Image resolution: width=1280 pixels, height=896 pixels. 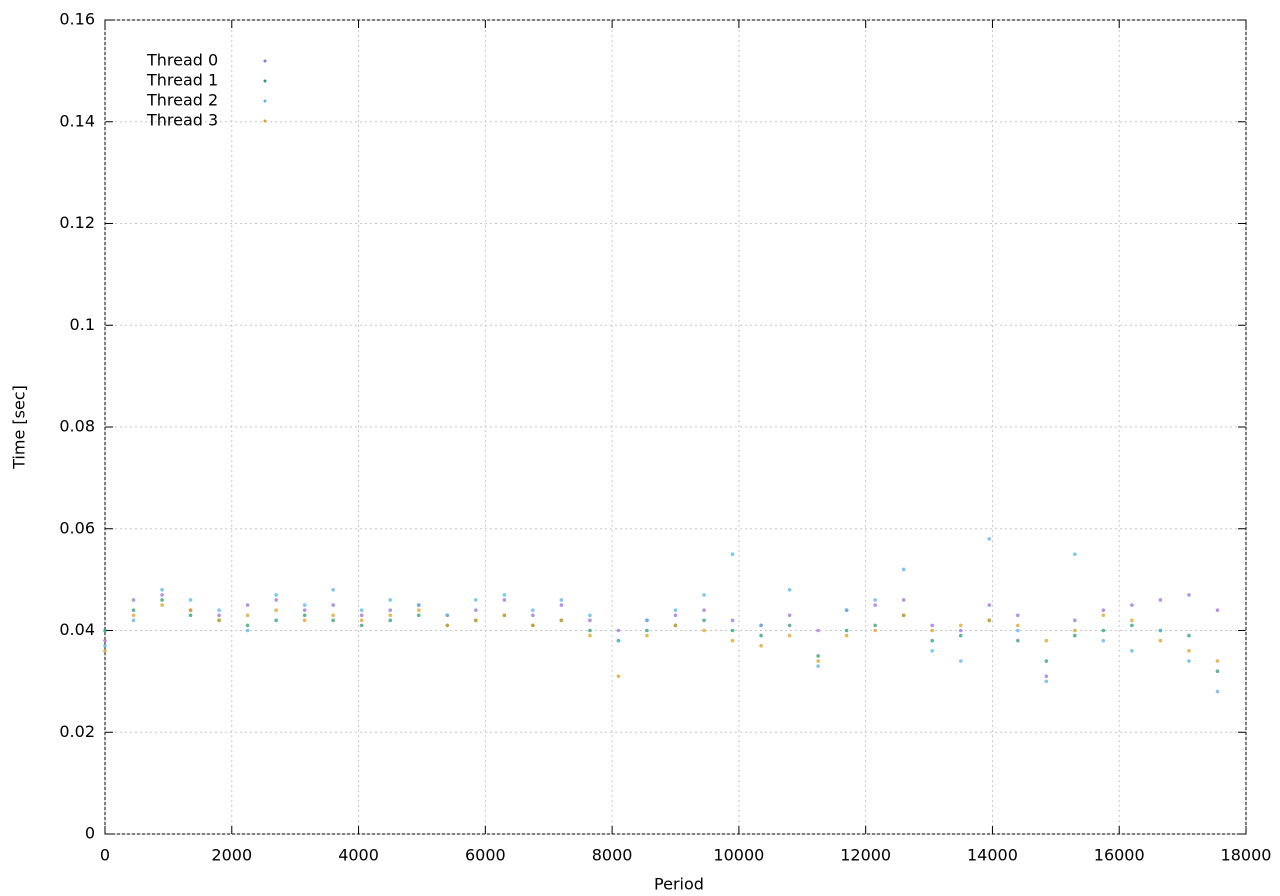 I want to click on x-tick-label: 2000, so click(x=231, y=855).